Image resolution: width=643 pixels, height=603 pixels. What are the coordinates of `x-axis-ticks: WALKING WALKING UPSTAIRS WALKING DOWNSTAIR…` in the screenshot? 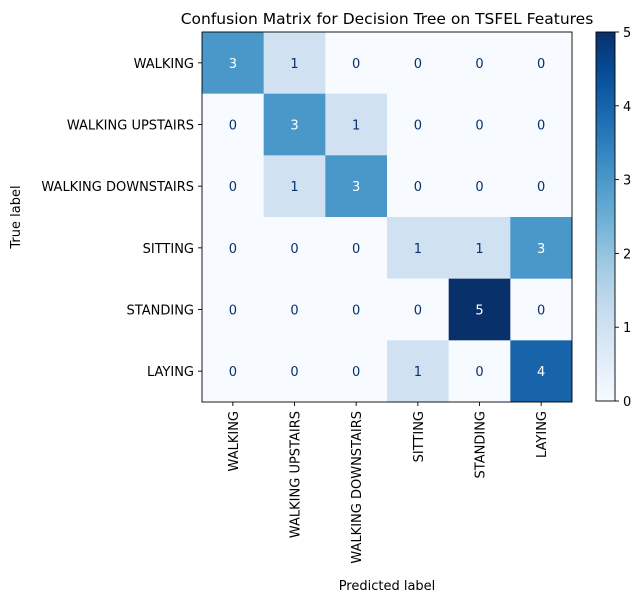 It's located at (388, 483).